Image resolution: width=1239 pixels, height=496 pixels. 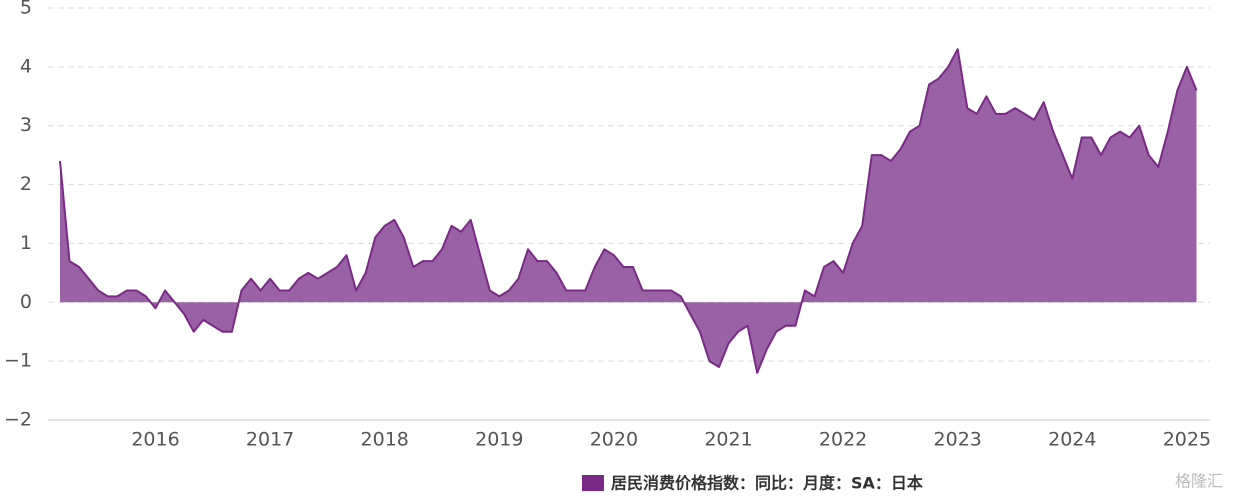 What do you see at coordinates (26, 125) in the screenshot?
I see `y-tick-label: 3` at bounding box center [26, 125].